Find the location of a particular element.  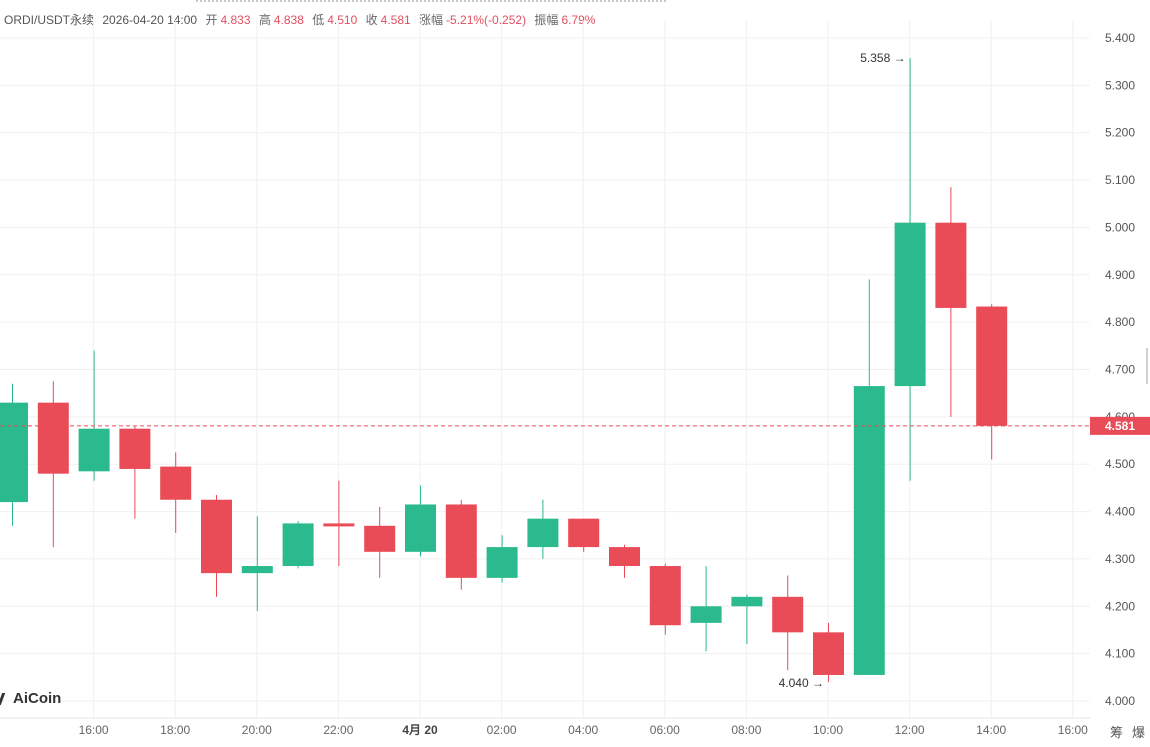

y-tick-label: 4.100 is located at coordinates (1120, 654).